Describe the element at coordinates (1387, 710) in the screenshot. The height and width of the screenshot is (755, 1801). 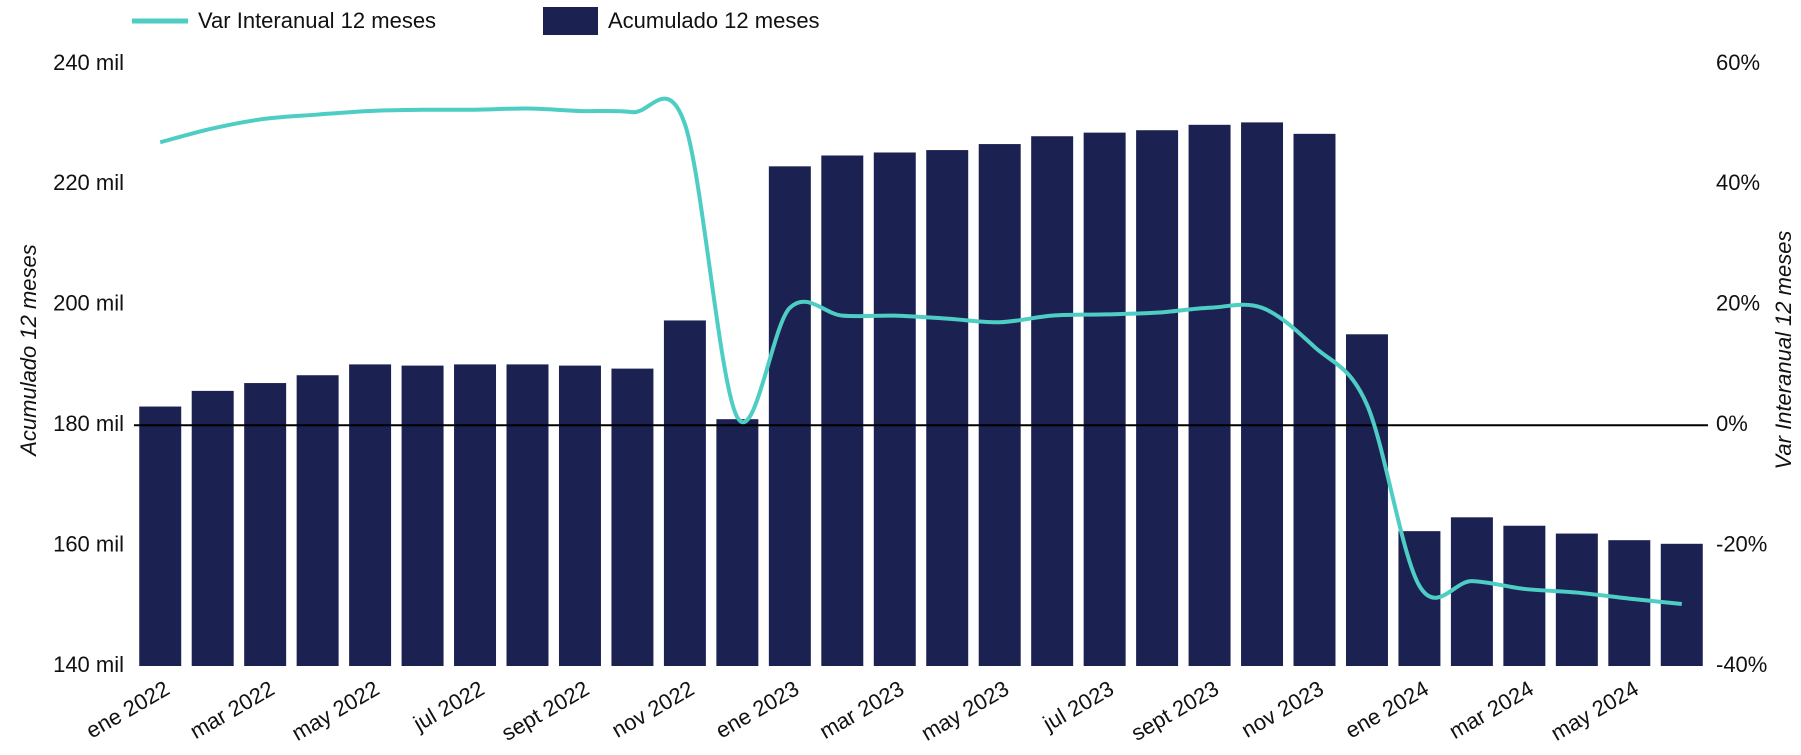
I see `x-tick-label: ene 2024` at that location.